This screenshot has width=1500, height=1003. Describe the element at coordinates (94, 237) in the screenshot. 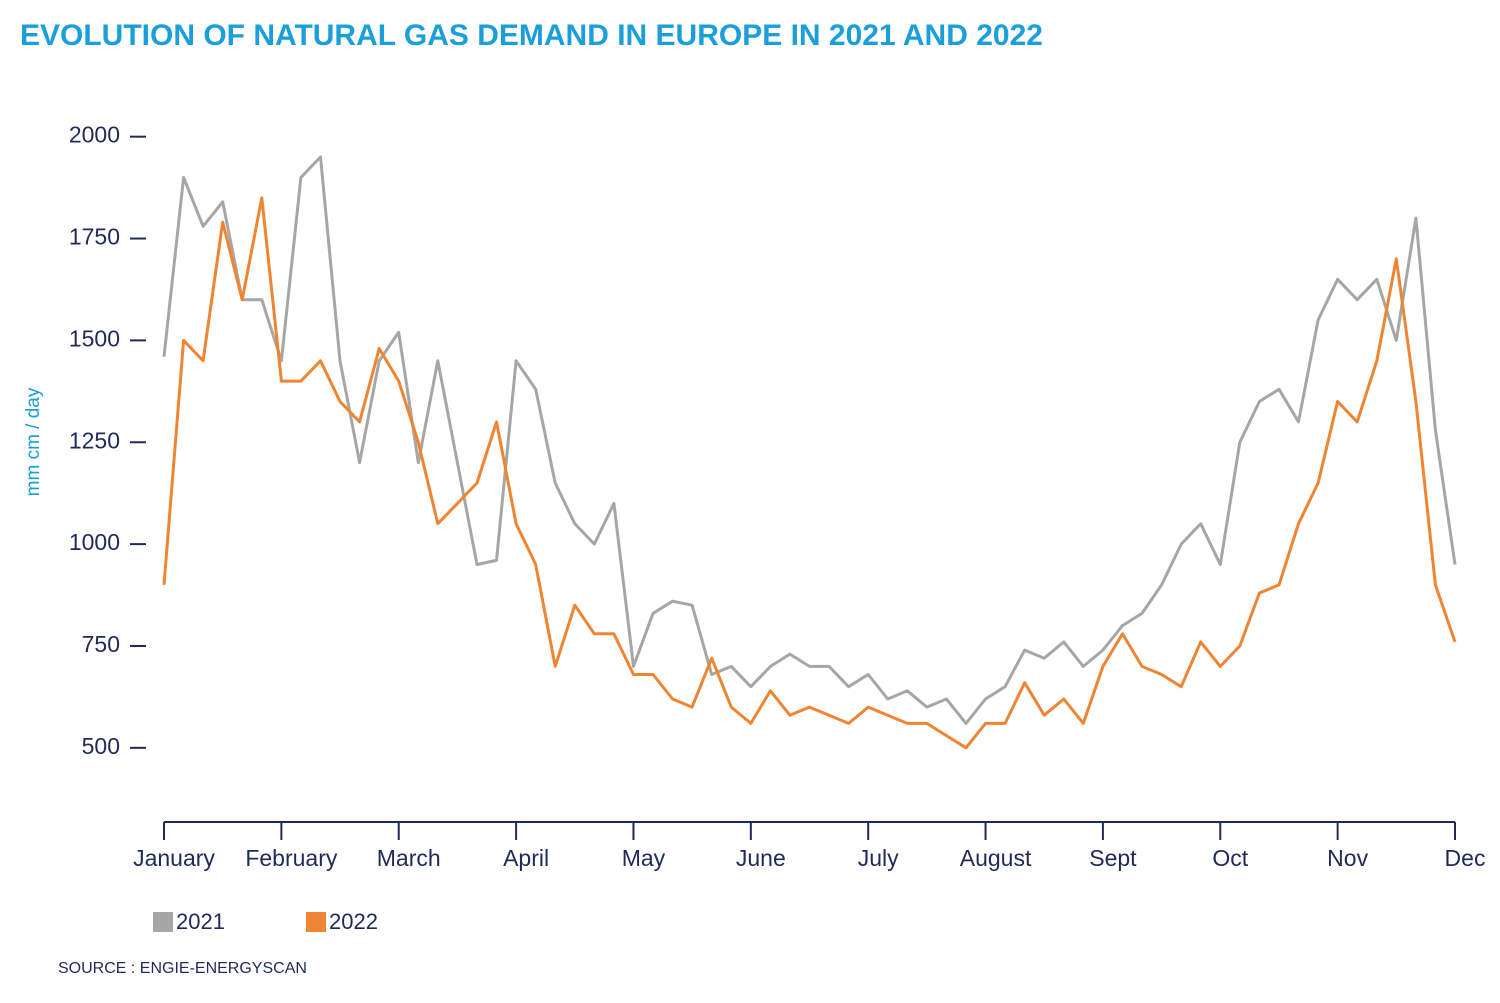

I see `y-tick-label: 1750` at that location.